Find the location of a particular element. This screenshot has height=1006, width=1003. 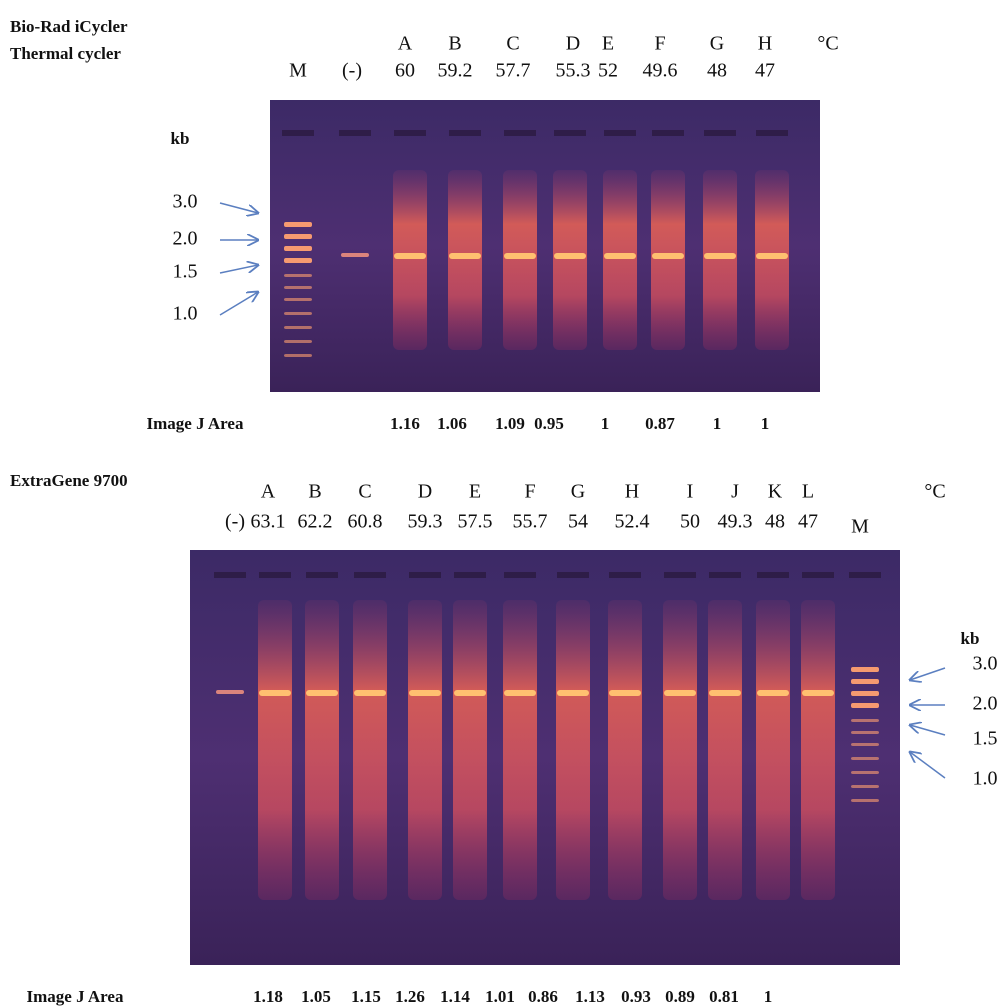

area-value: 1.01 is located at coordinates (500, 996).